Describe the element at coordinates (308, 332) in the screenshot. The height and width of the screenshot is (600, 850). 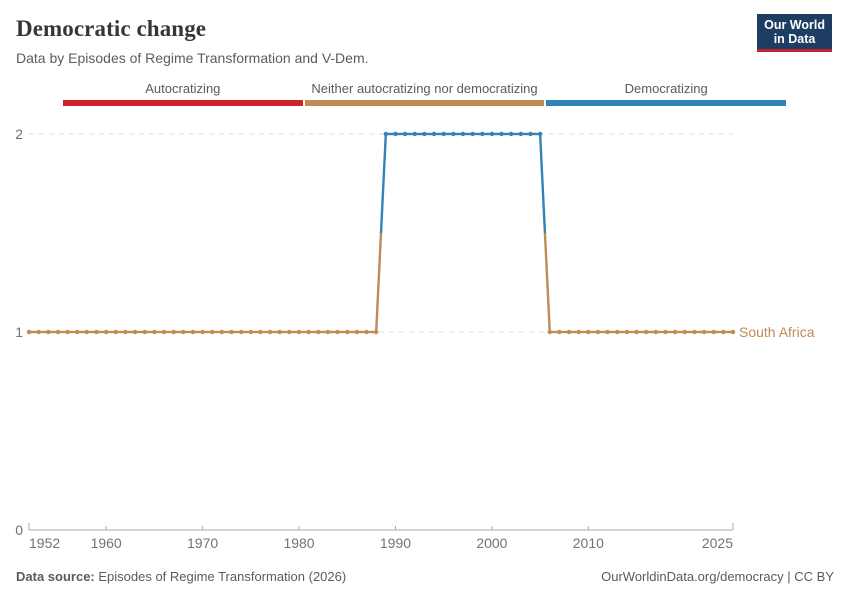
I see `data-point-1981` at that location.